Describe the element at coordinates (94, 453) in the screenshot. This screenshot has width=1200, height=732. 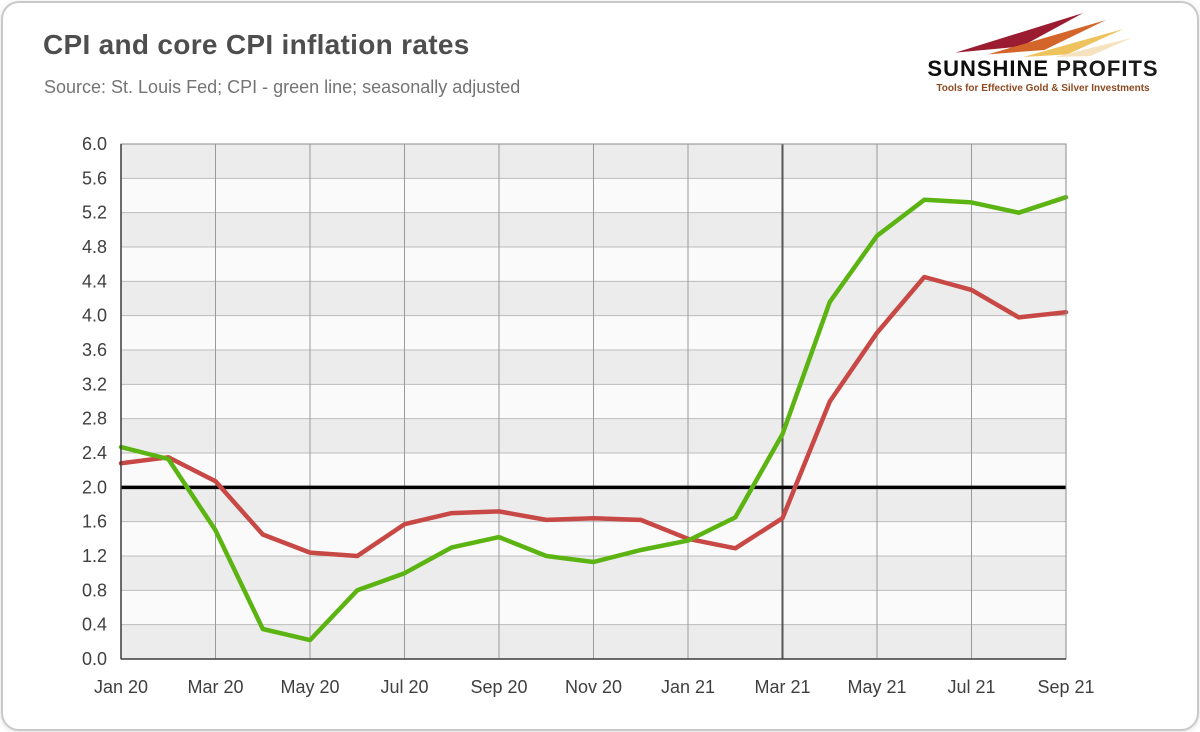
I see `svg-text: 2.4` at that location.